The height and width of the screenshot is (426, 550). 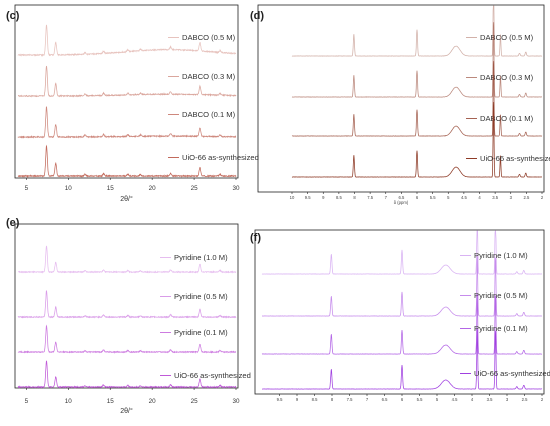 What do you see at coordinates (13, 16) in the screenshot?
I see `panel-label: (c)` at bounding box center [13, 16].